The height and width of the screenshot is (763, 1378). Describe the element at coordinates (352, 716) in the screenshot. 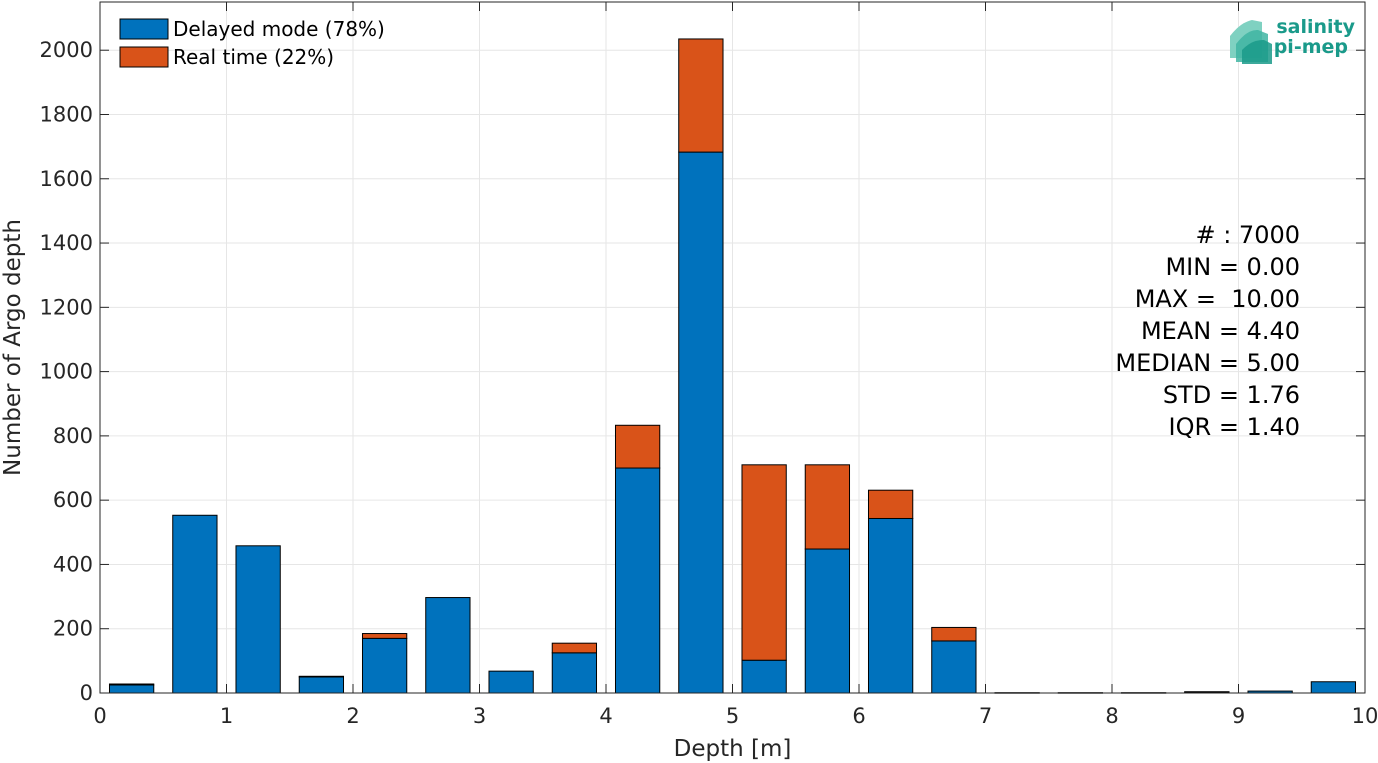

I see `x-tick-label-2: 2` at that location.